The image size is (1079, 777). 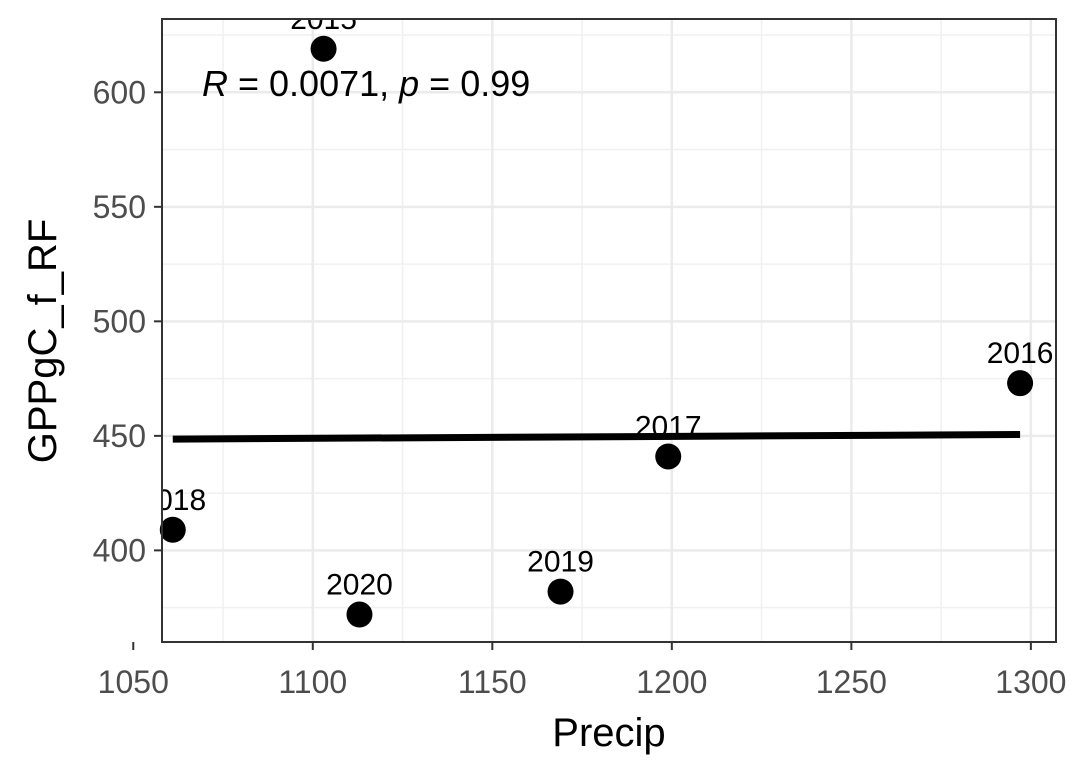 What do you see at coordinates (671, 682) in the screenshot?
I see `x-tick-label: 1200` at bounding box center [671, 682].